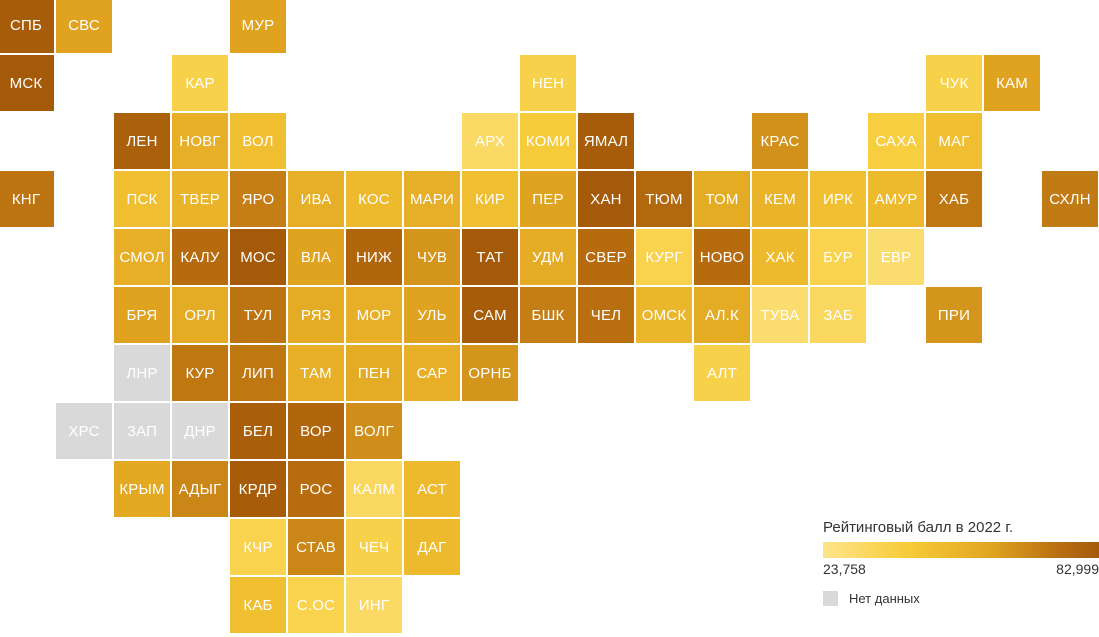 Image resolution: width=1099 pixels, height=637 pixels. Describe the element at coordinates (142, 431) in the screenshot. I see `region-tile: ЗАП` at that location.